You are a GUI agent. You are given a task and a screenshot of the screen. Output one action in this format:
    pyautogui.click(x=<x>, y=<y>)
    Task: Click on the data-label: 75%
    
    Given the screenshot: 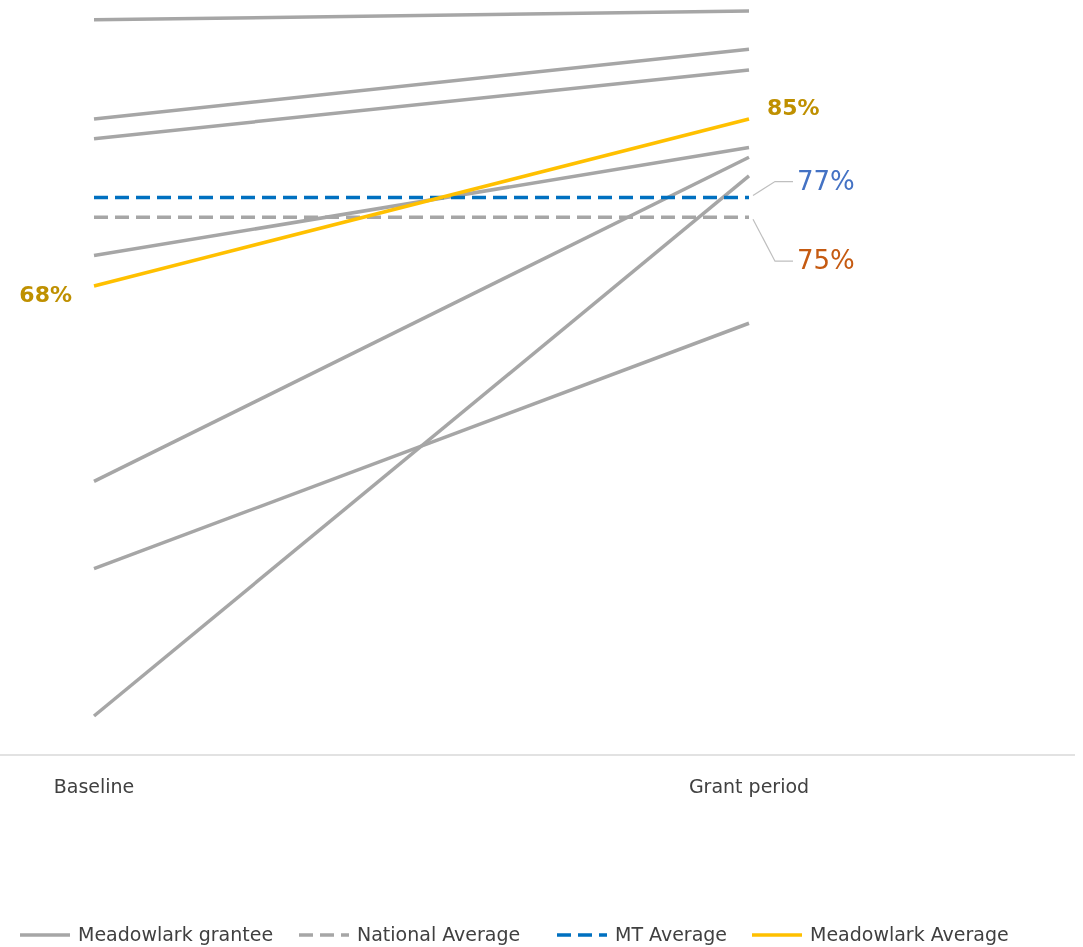 What is the action you would take?
    pyautogui.click(x=826, y=260)
    